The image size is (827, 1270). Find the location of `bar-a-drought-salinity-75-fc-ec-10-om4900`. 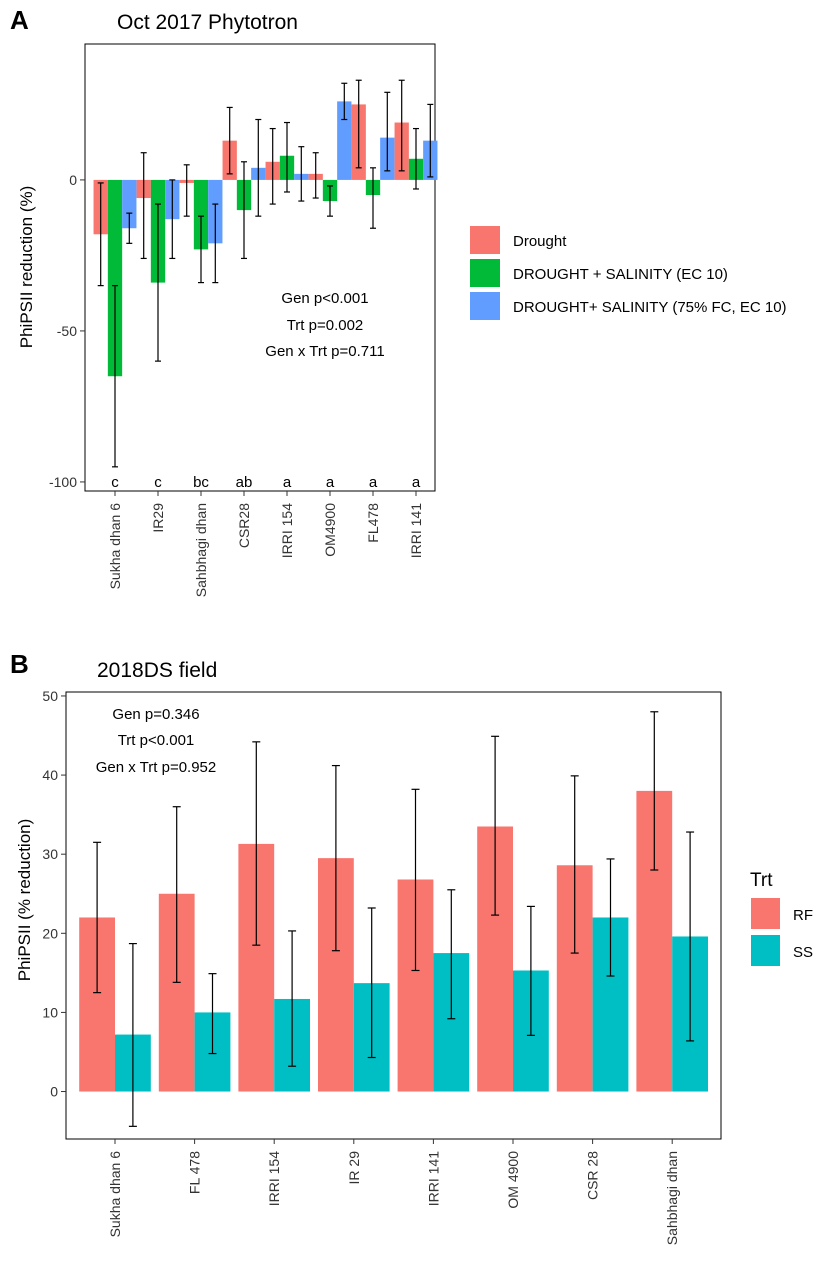

bar-a-drought-salinity-75-fc-ec-10-om4900 is located at coordinates (344, 140).